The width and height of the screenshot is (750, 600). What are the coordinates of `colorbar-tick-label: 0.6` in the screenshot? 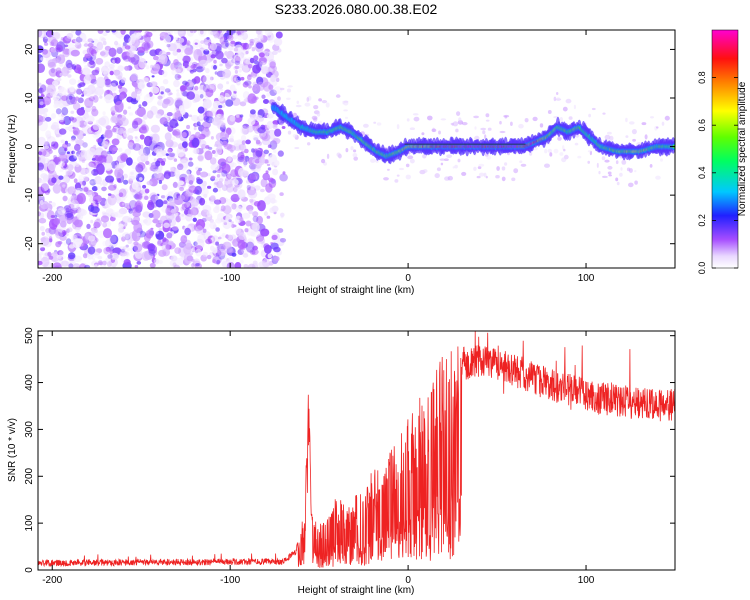 It's located at (702, 125).